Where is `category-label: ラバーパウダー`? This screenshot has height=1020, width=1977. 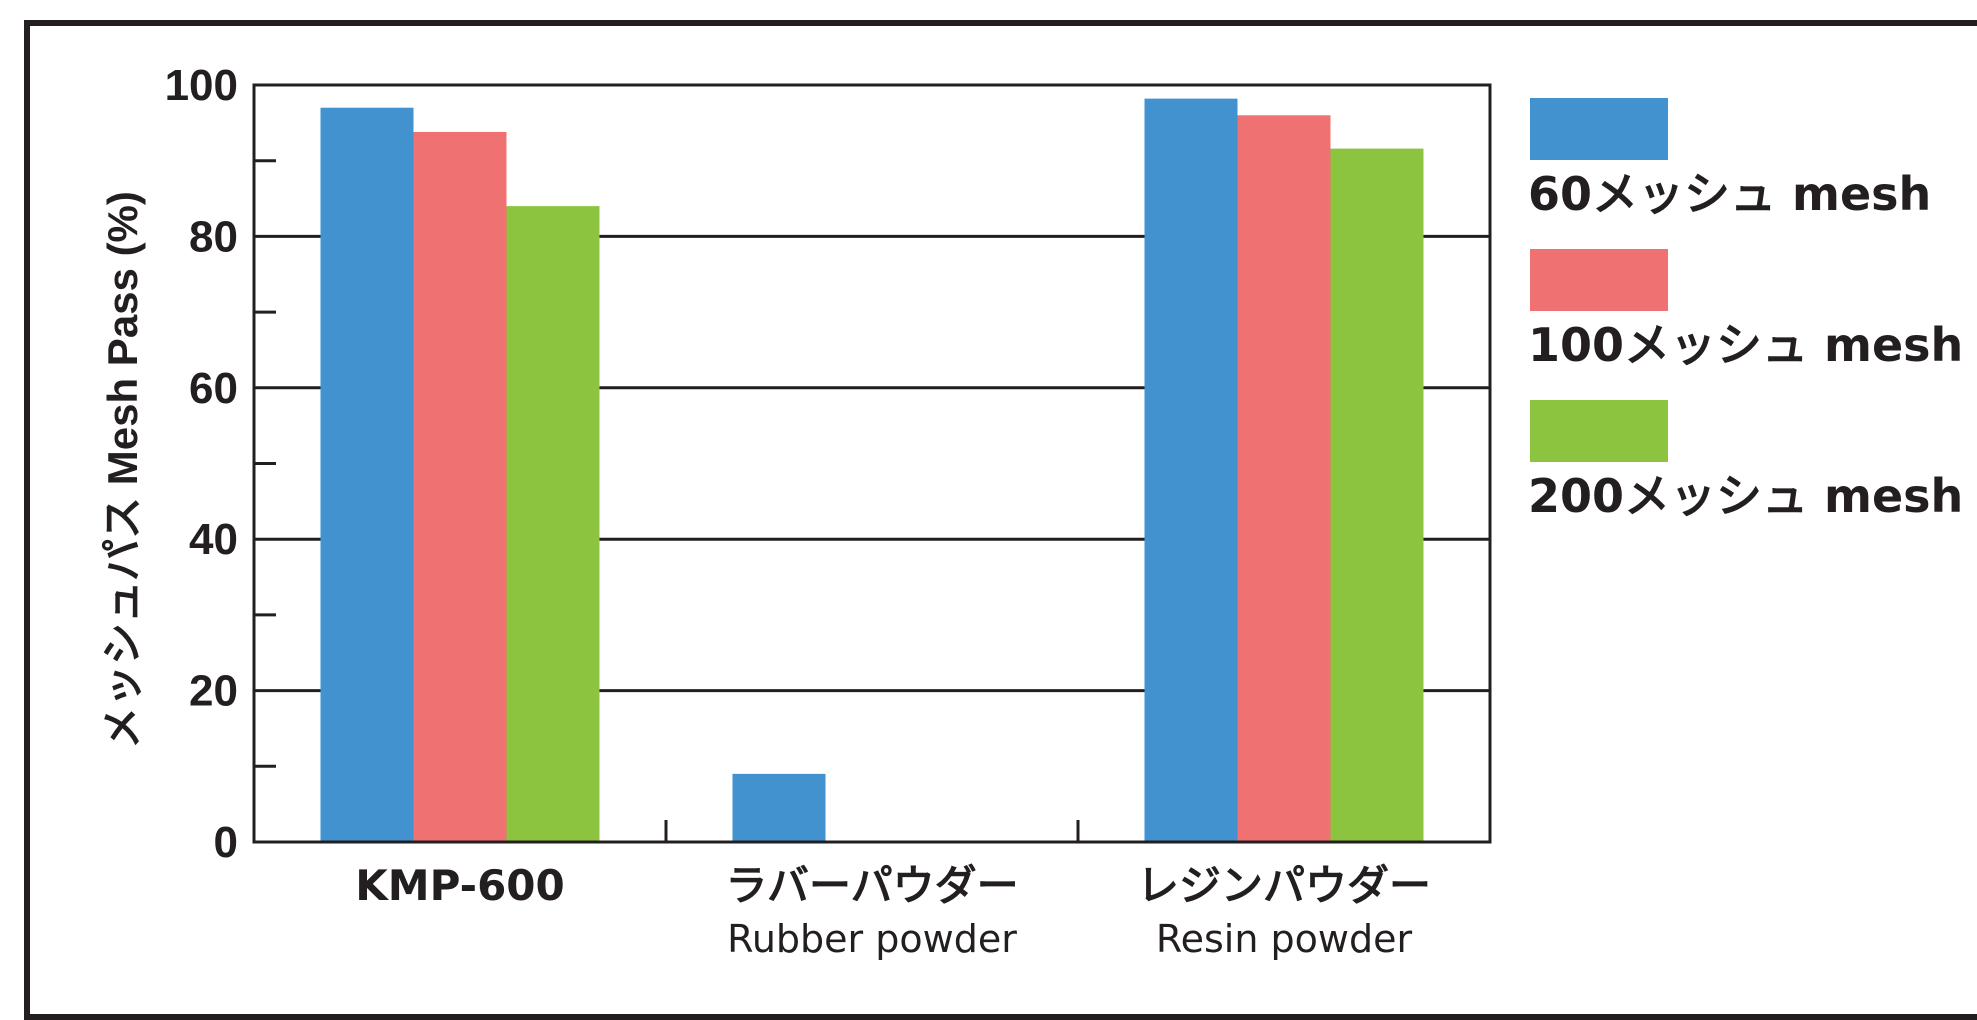 category-label: ラバーパウダー is located at coordinates (871, 885).